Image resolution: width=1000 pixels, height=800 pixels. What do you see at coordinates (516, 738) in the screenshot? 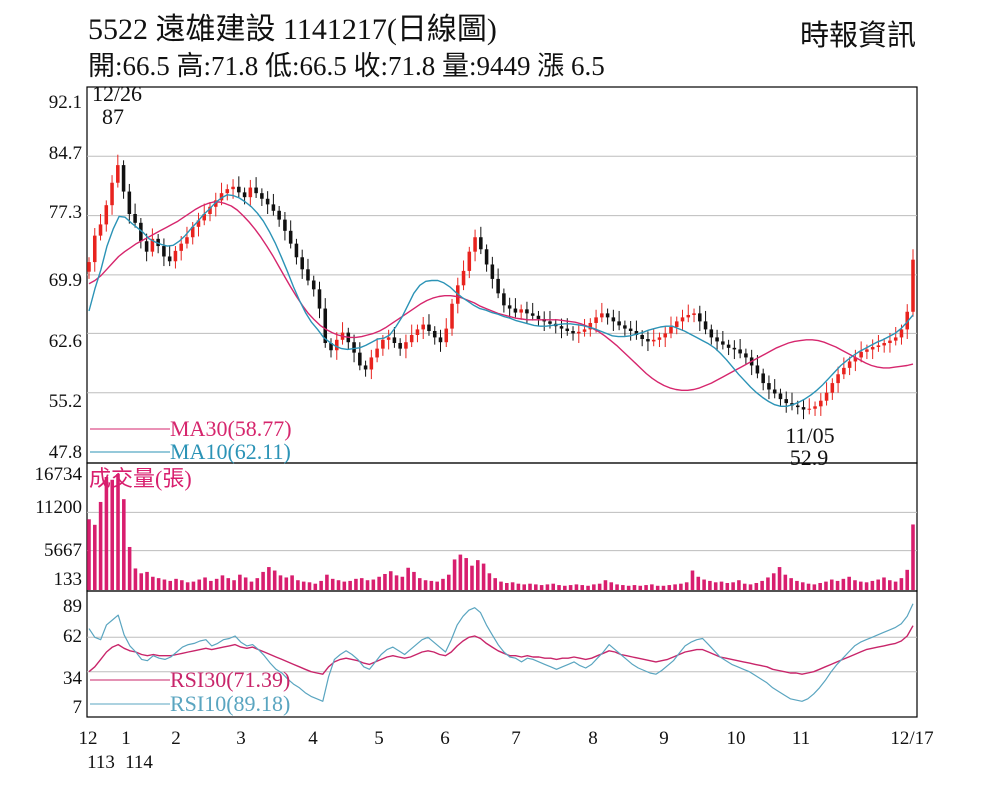
I see `xtick-7: 7` at bounding box center [516, 738].